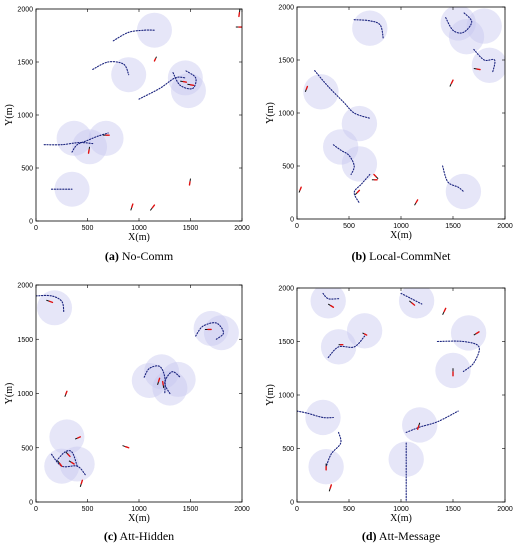  I want to click on panel-caption: (d) Att-Message, so click(401, 536).